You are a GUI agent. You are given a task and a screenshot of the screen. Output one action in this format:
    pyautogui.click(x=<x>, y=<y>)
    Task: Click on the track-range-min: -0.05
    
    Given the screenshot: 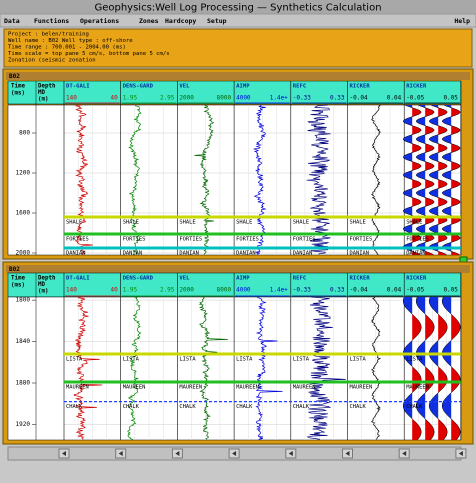 What is the action you would take?
    pyautogui.click(x=415, y=98)
    